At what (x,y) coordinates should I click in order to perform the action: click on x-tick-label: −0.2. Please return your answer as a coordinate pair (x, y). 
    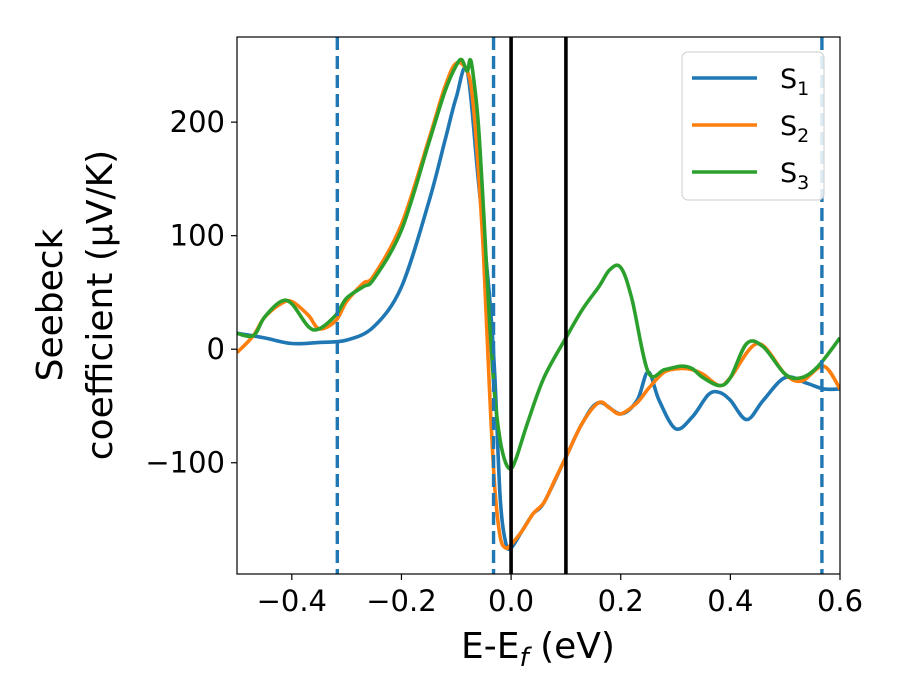
    Looking at the image, I should click on (401, 601).